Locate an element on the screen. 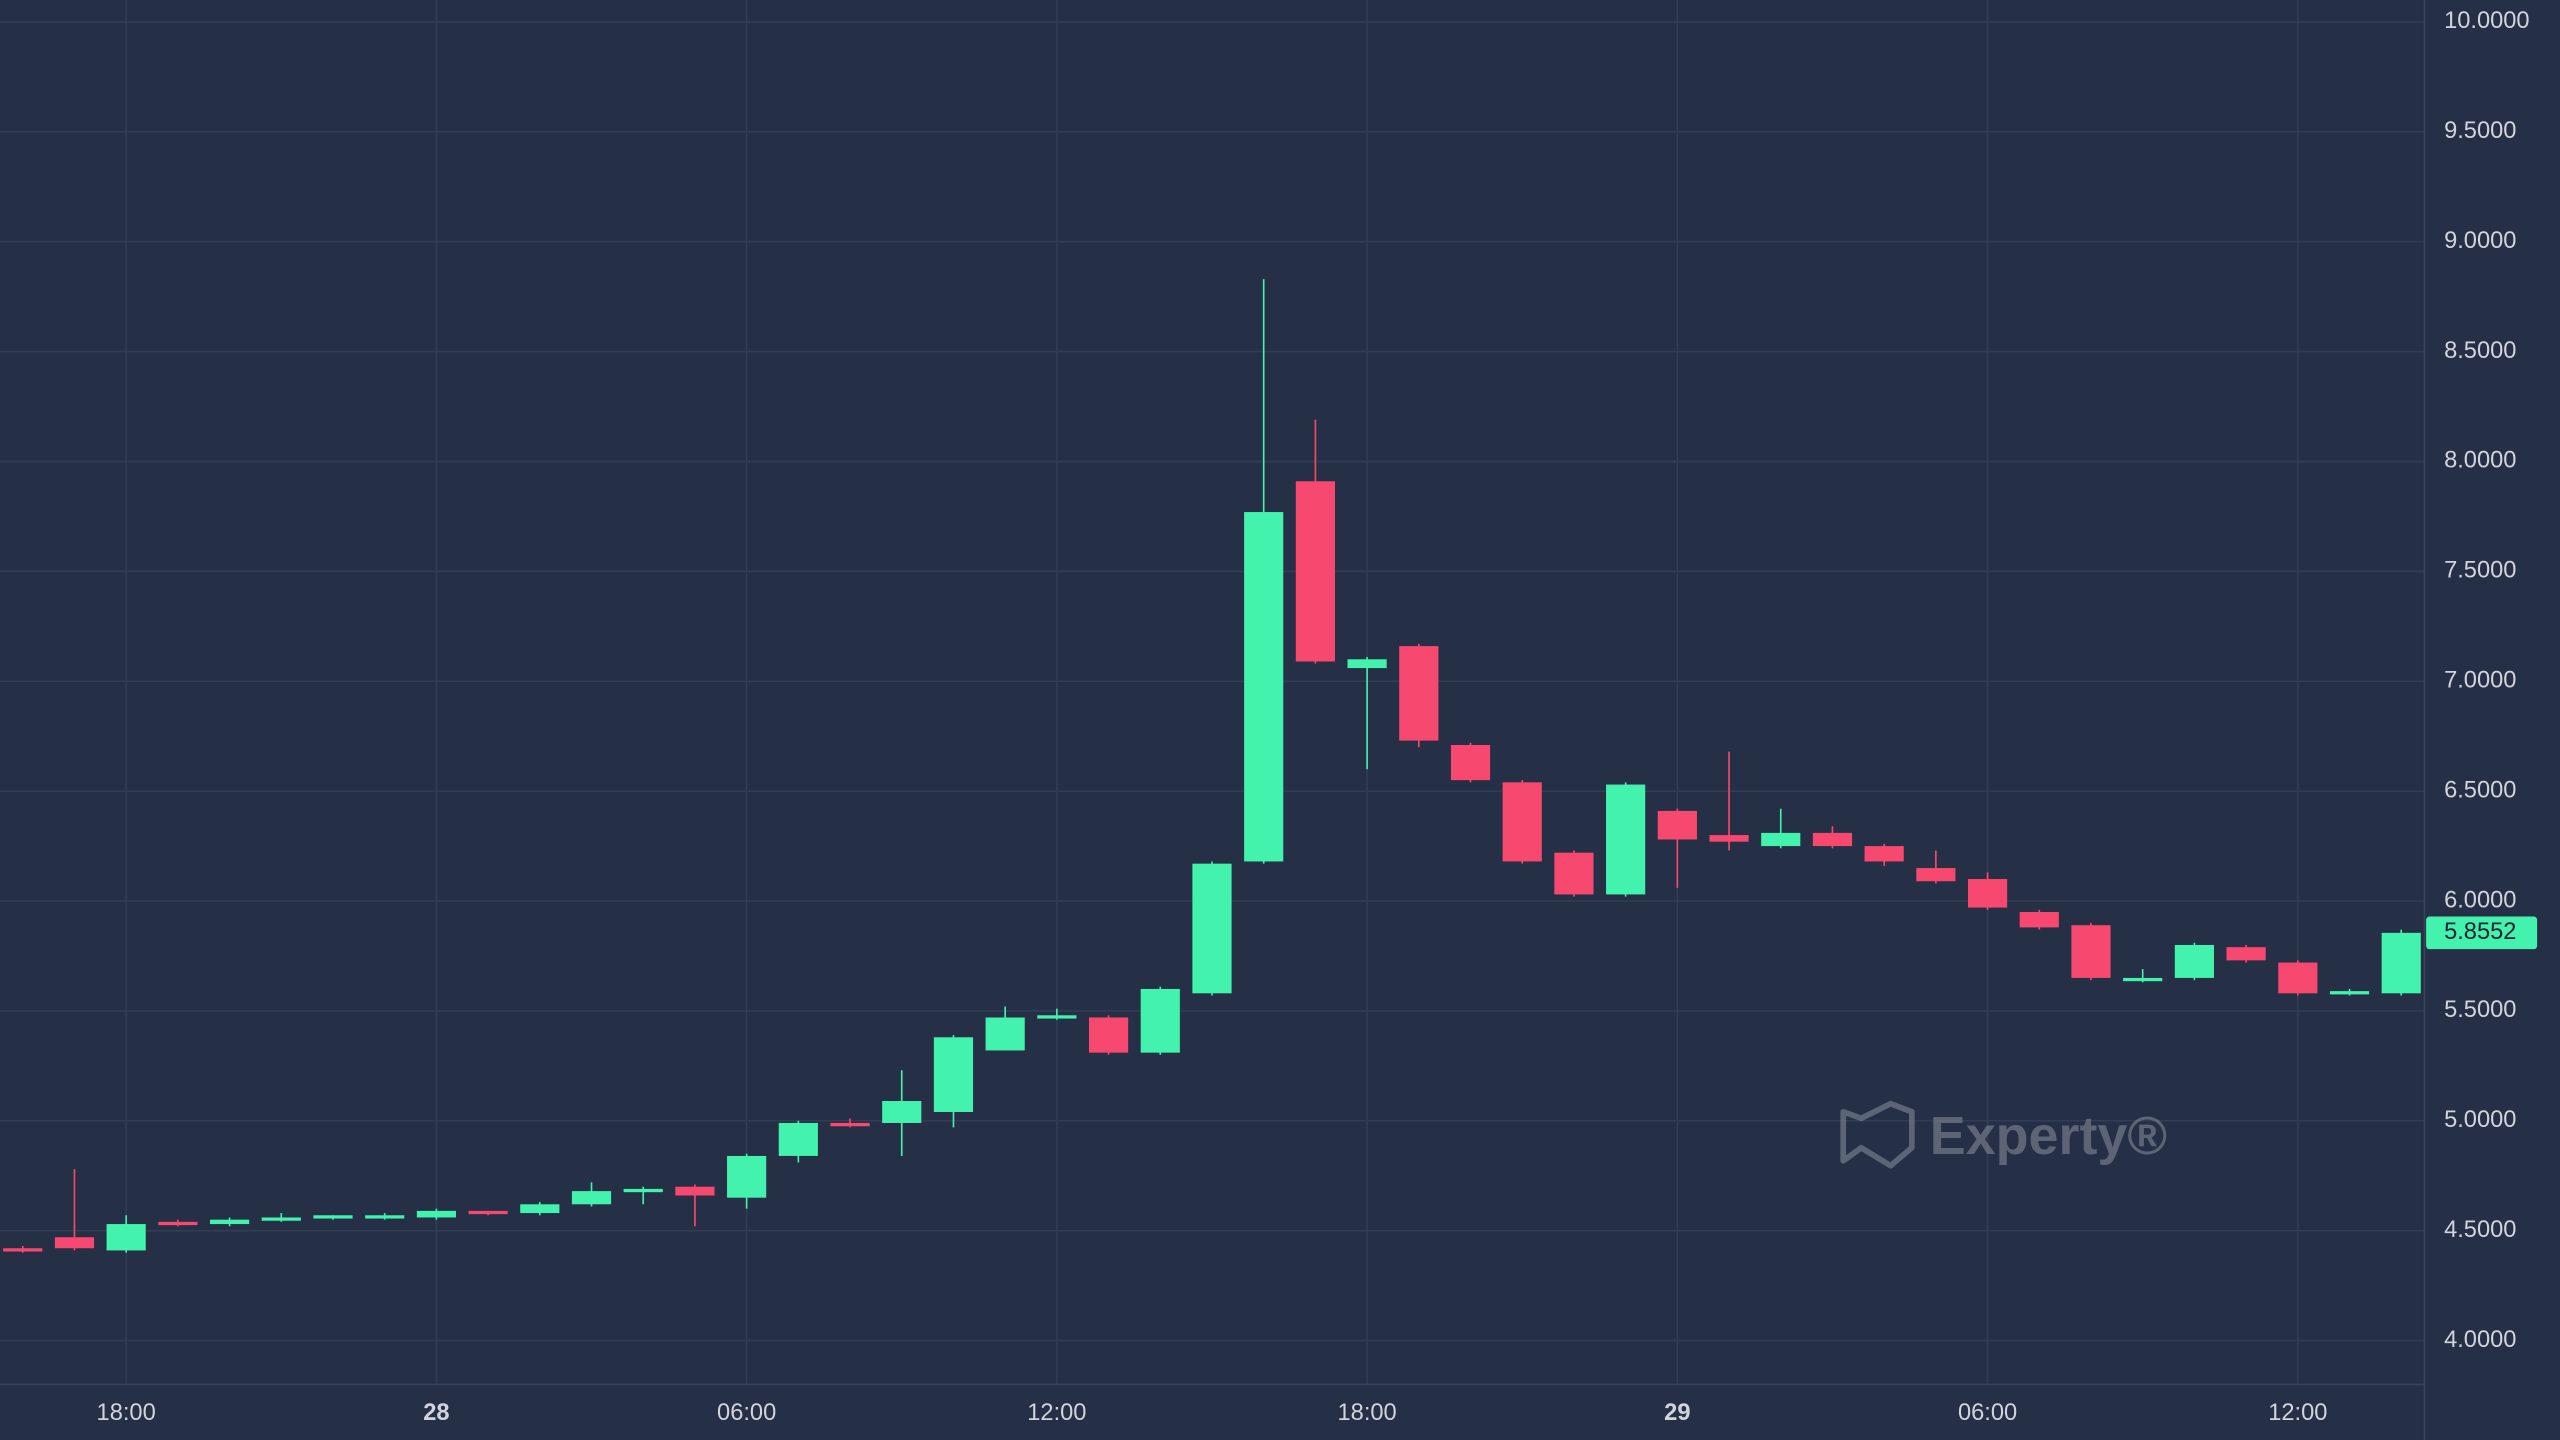 The height and width of the screenshot is (1440, 2560). y-tick-label: 9.5000 is located at coordinates (2480, 131).